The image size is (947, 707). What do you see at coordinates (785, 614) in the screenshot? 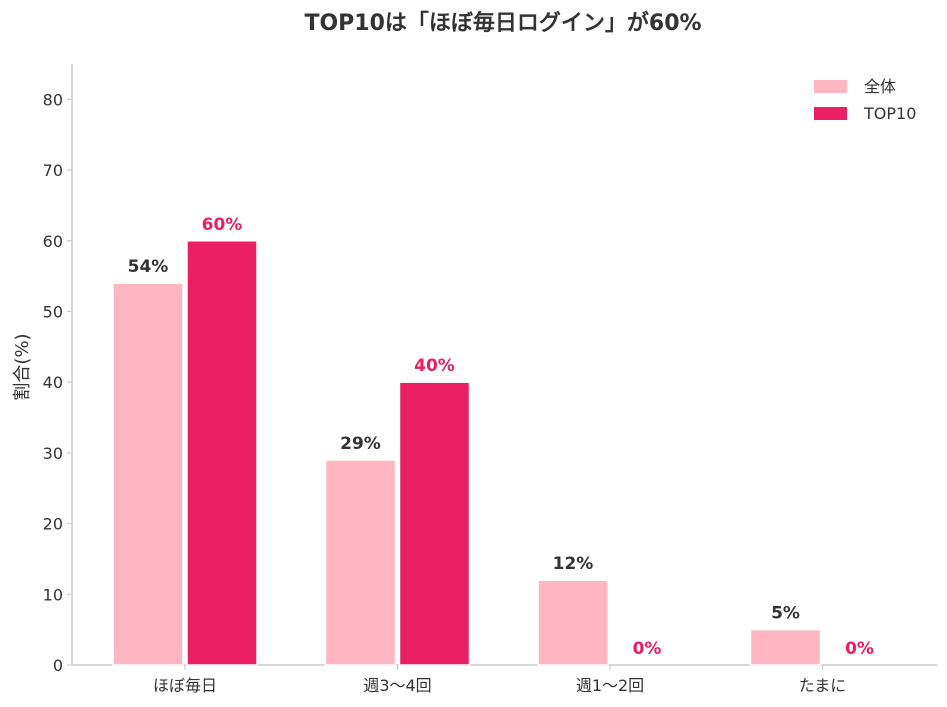
I see `data-label: 5%` at bounding box center [785, 614].